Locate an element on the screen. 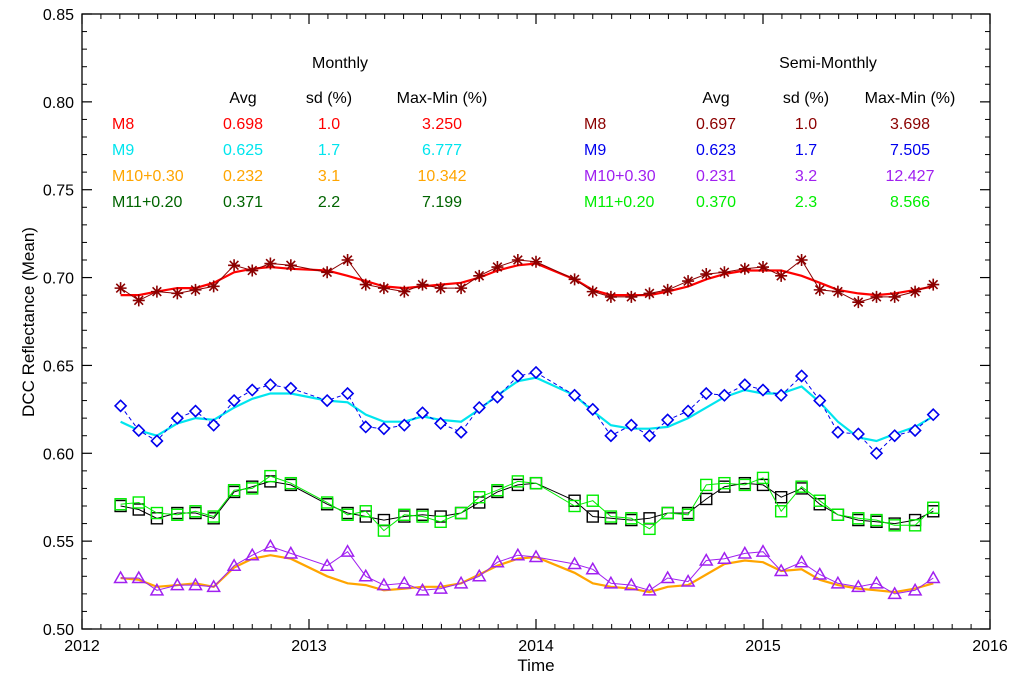 This screenshot has height=688, width=1024. stats-cell-avg: 0.625 is located at coordinates (243, 150).